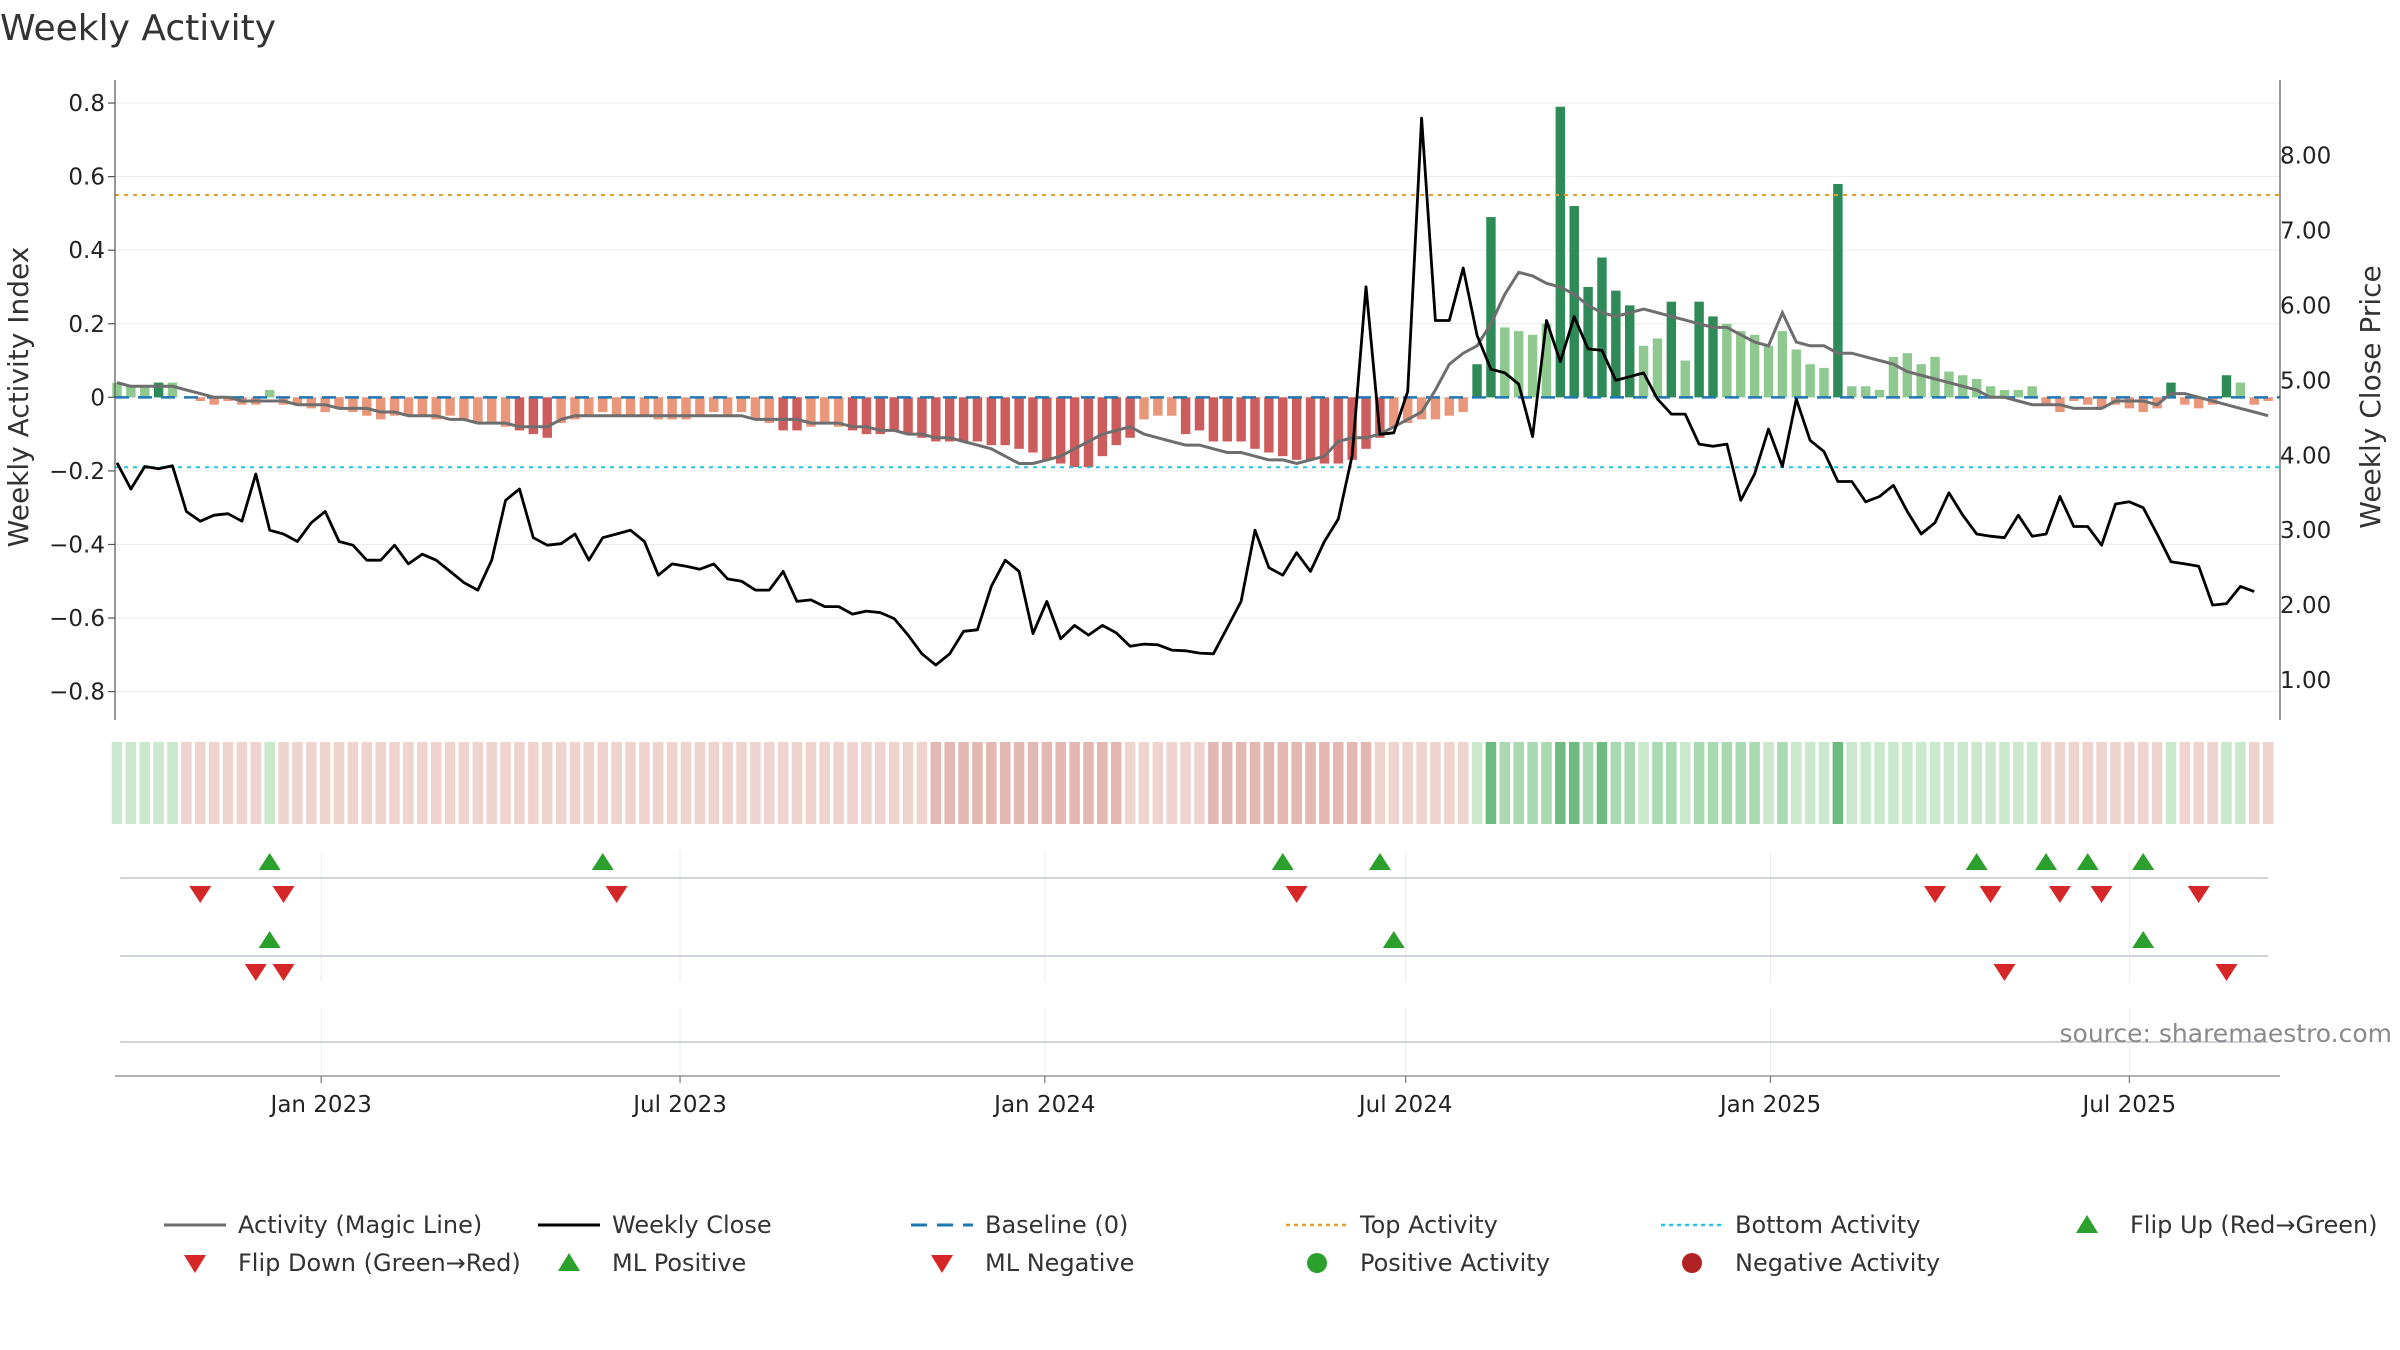  I want to click on legend-label: Negative Activity, so click(1837, 1263).